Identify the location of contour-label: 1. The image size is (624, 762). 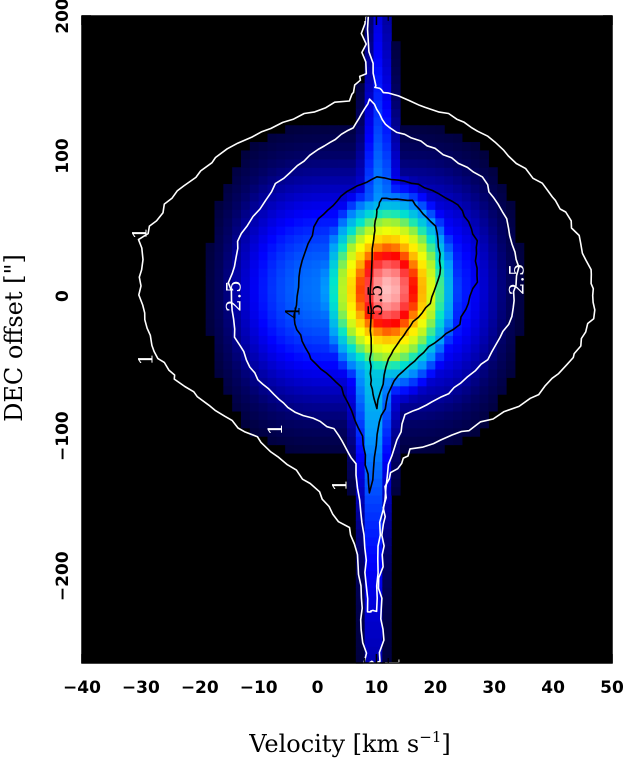
(340, 485).